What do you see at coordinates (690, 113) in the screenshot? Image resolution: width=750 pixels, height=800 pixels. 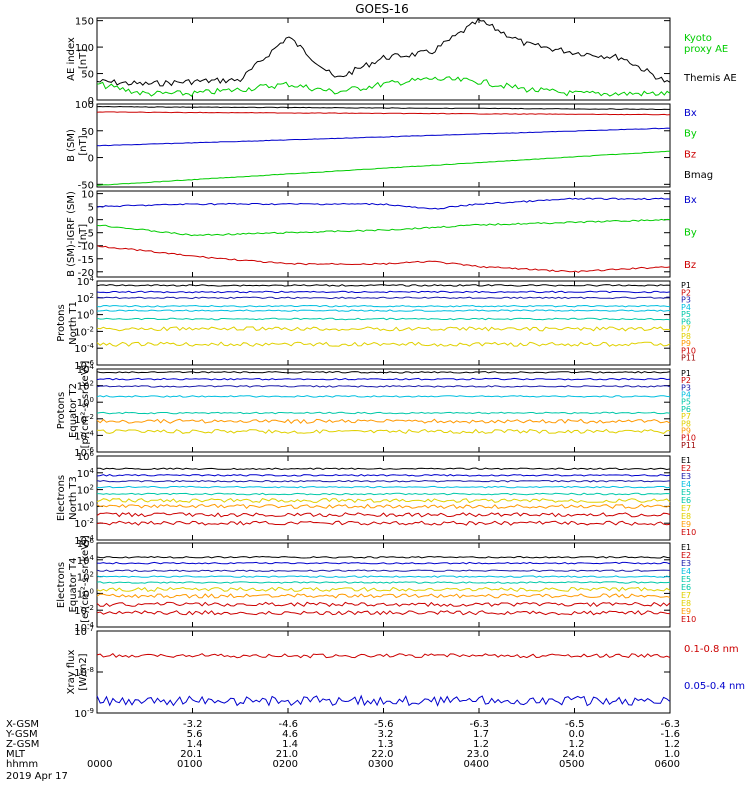 I see `legend-label: Bx` at bounding box center [690, 113].